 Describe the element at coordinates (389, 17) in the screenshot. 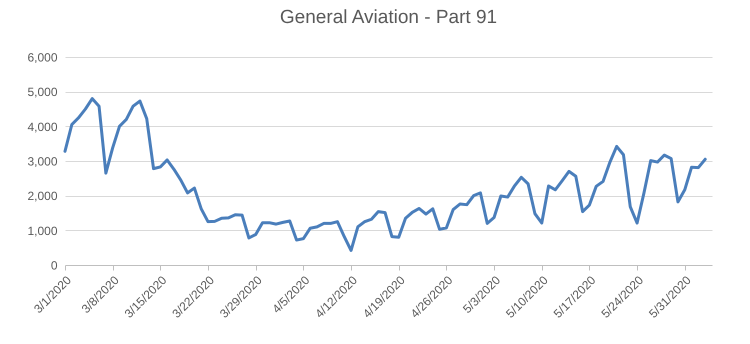

I see `chart-title: General Aviation - Part 91` at that location.